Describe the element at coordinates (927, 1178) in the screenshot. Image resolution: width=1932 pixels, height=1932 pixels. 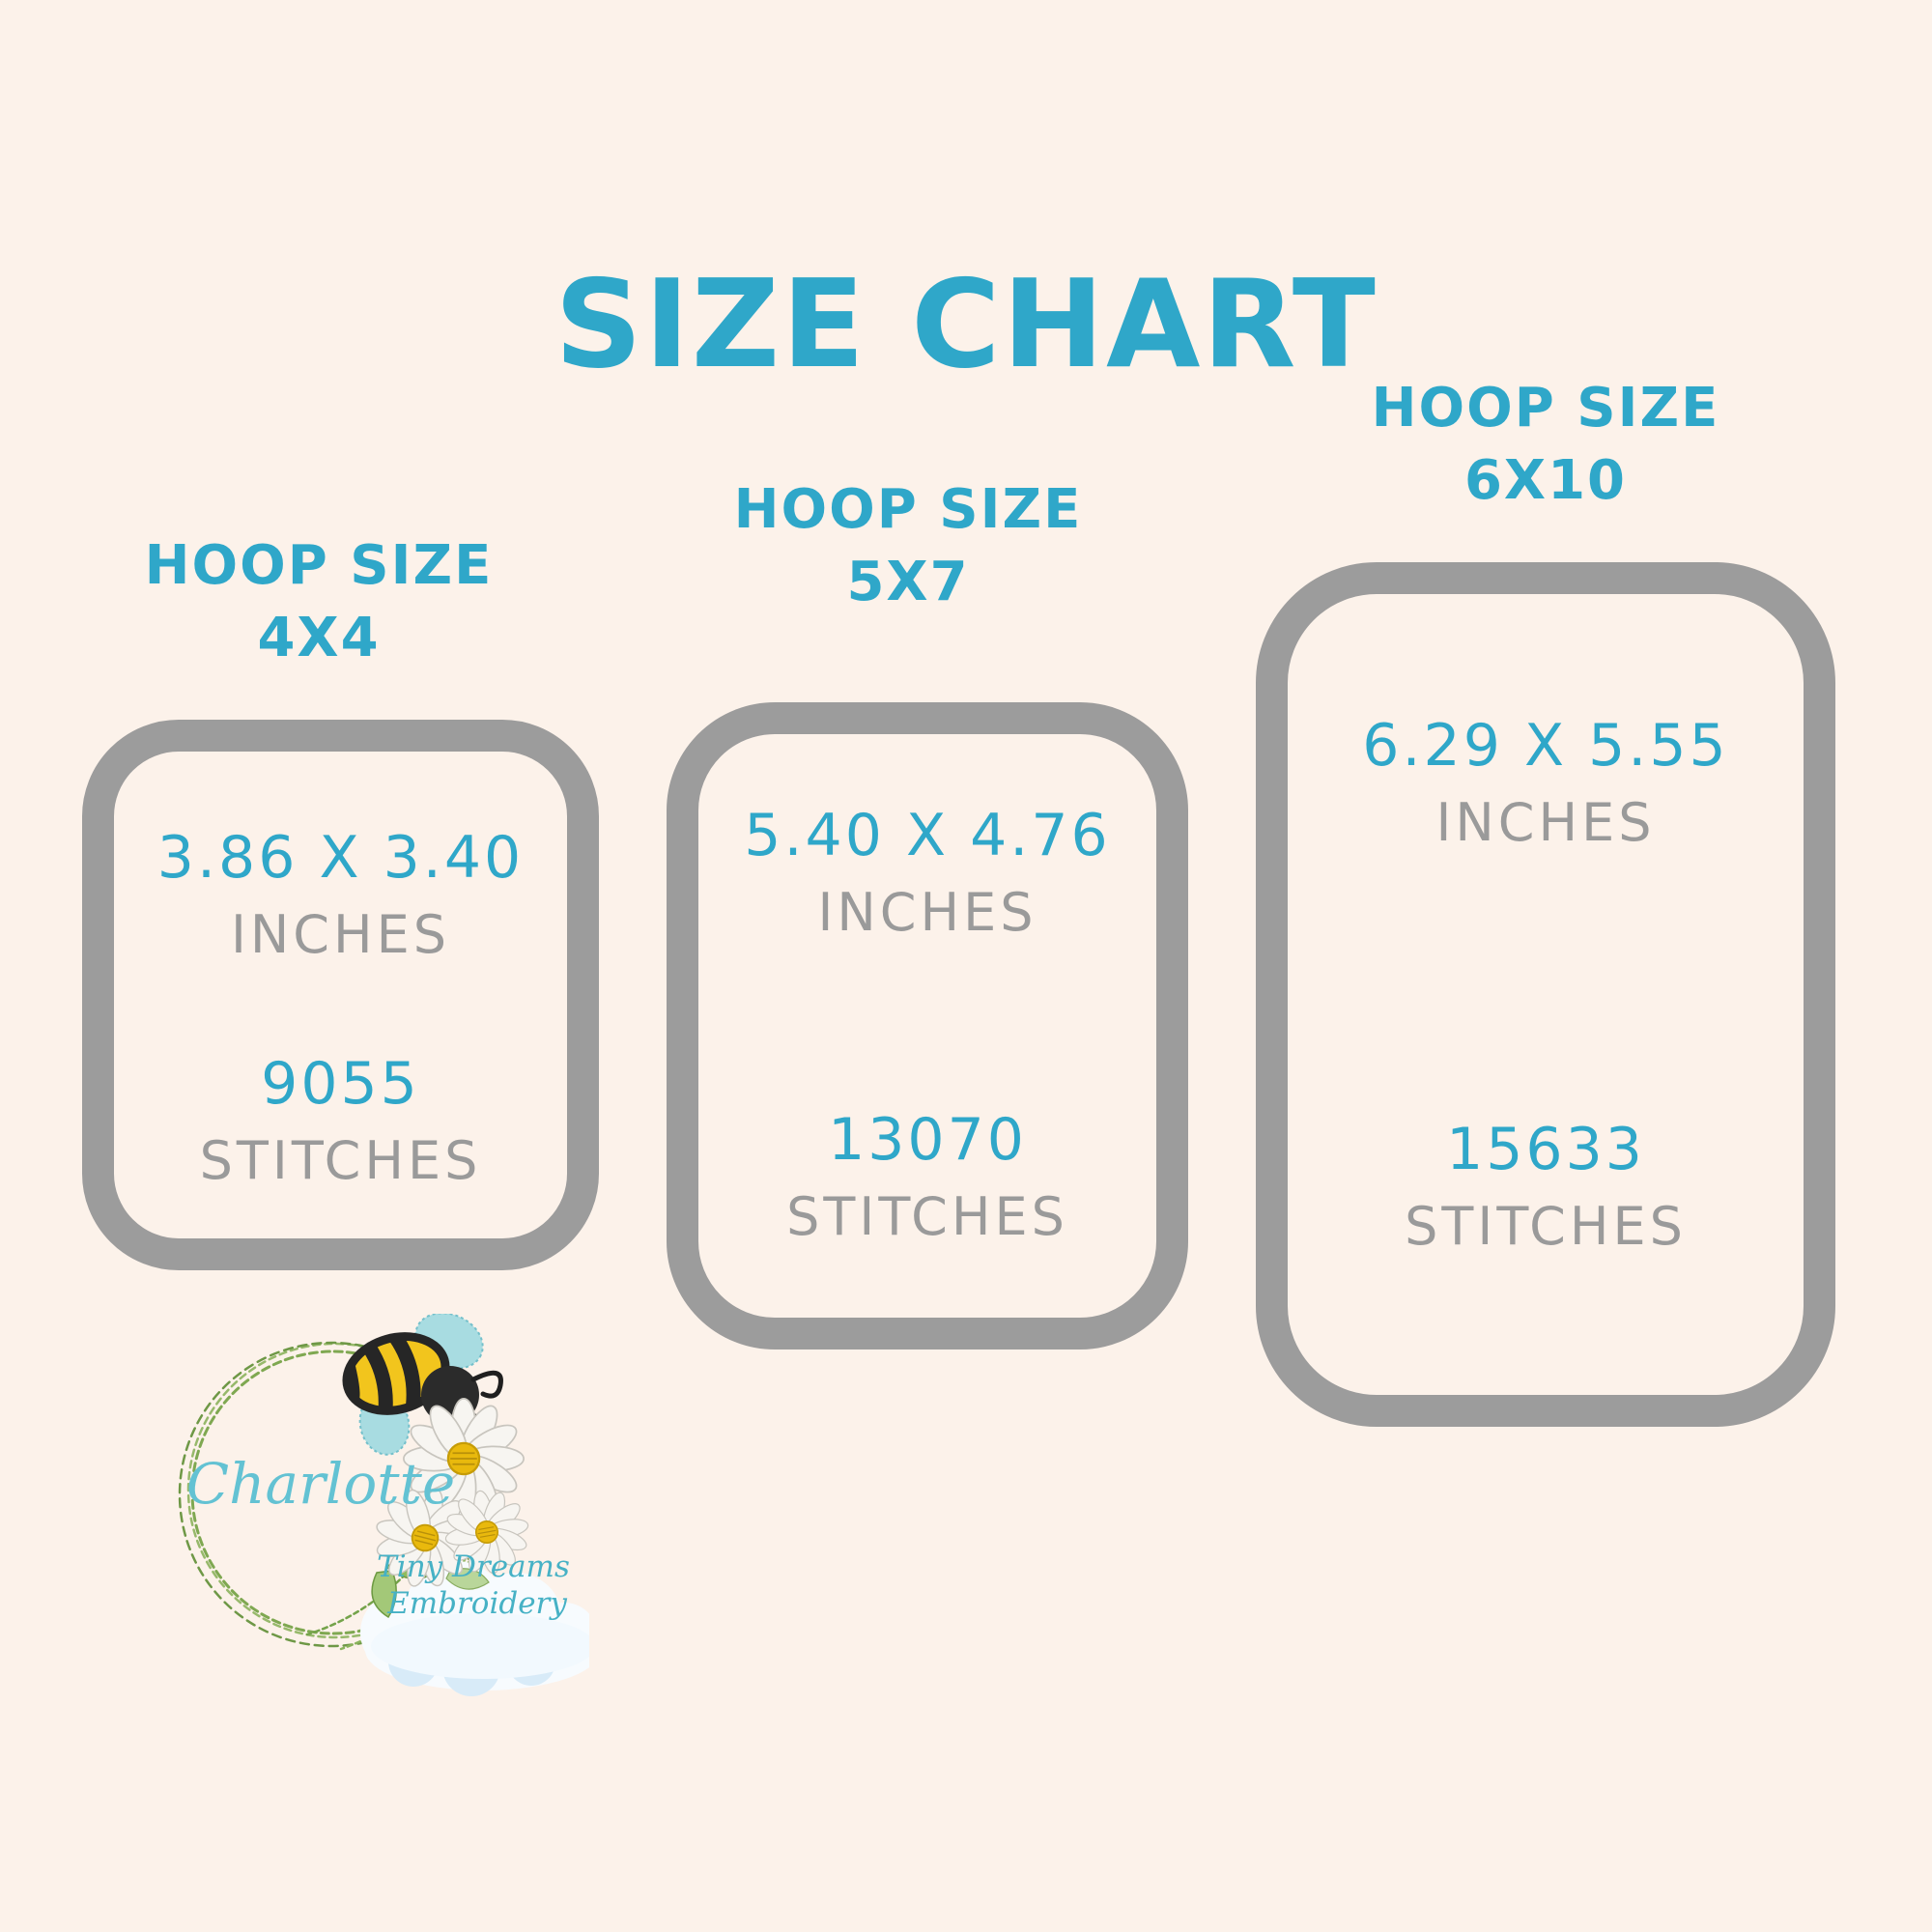
I see `stitches-group: 13070 STITCHES` at that location.